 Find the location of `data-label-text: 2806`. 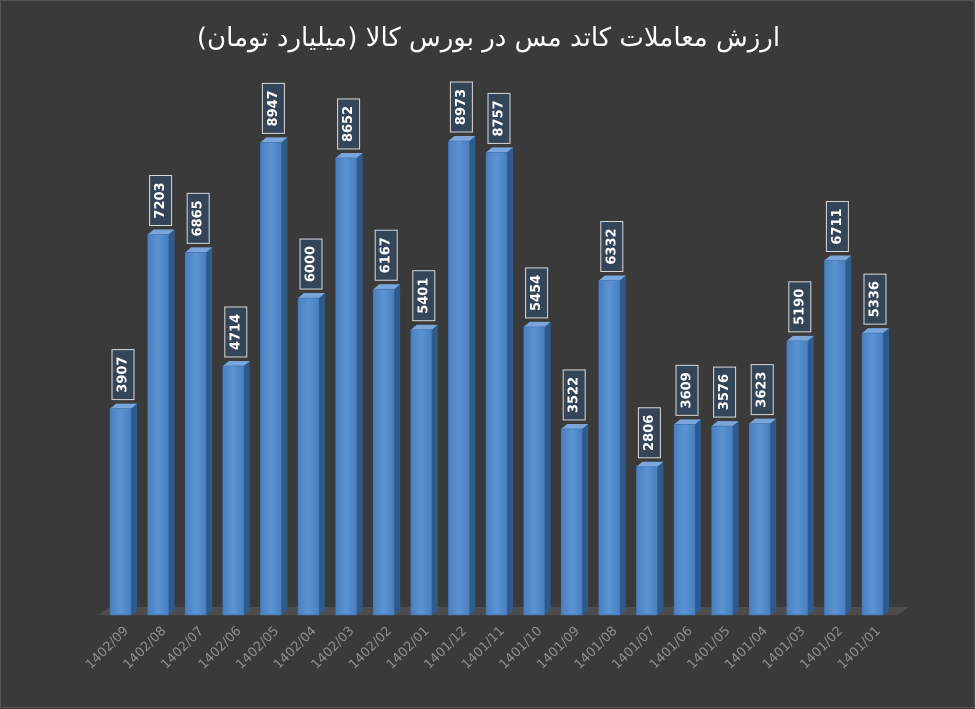

data-label-text: 2806 is located at coordinates (649, 433).